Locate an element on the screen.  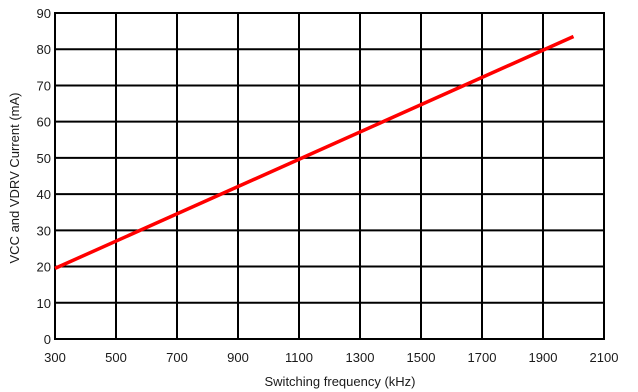
x-tick-label: 900 is located at coordinates (238, 357).